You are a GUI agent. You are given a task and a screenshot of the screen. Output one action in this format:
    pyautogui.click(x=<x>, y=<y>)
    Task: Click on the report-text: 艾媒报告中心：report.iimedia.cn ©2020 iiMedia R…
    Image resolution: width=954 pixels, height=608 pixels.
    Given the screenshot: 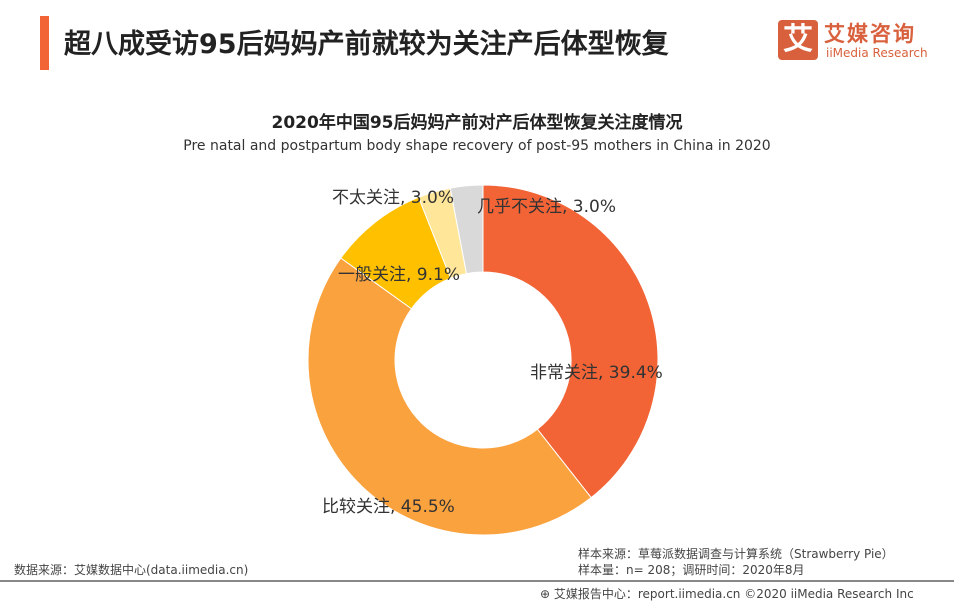 What is the action you would take?
    pyautogui.click(x=733, y=594)
    